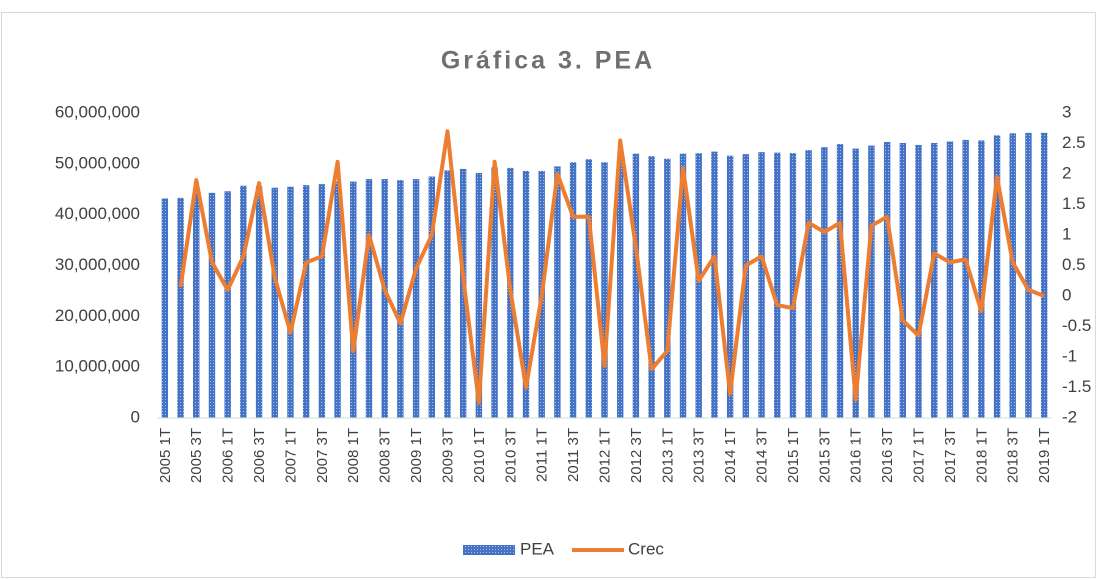  What do you see at coordinates (1066, 294) in the screenshot?
I see `y2-tick-label: 0` at bounding box center [1066, 294].